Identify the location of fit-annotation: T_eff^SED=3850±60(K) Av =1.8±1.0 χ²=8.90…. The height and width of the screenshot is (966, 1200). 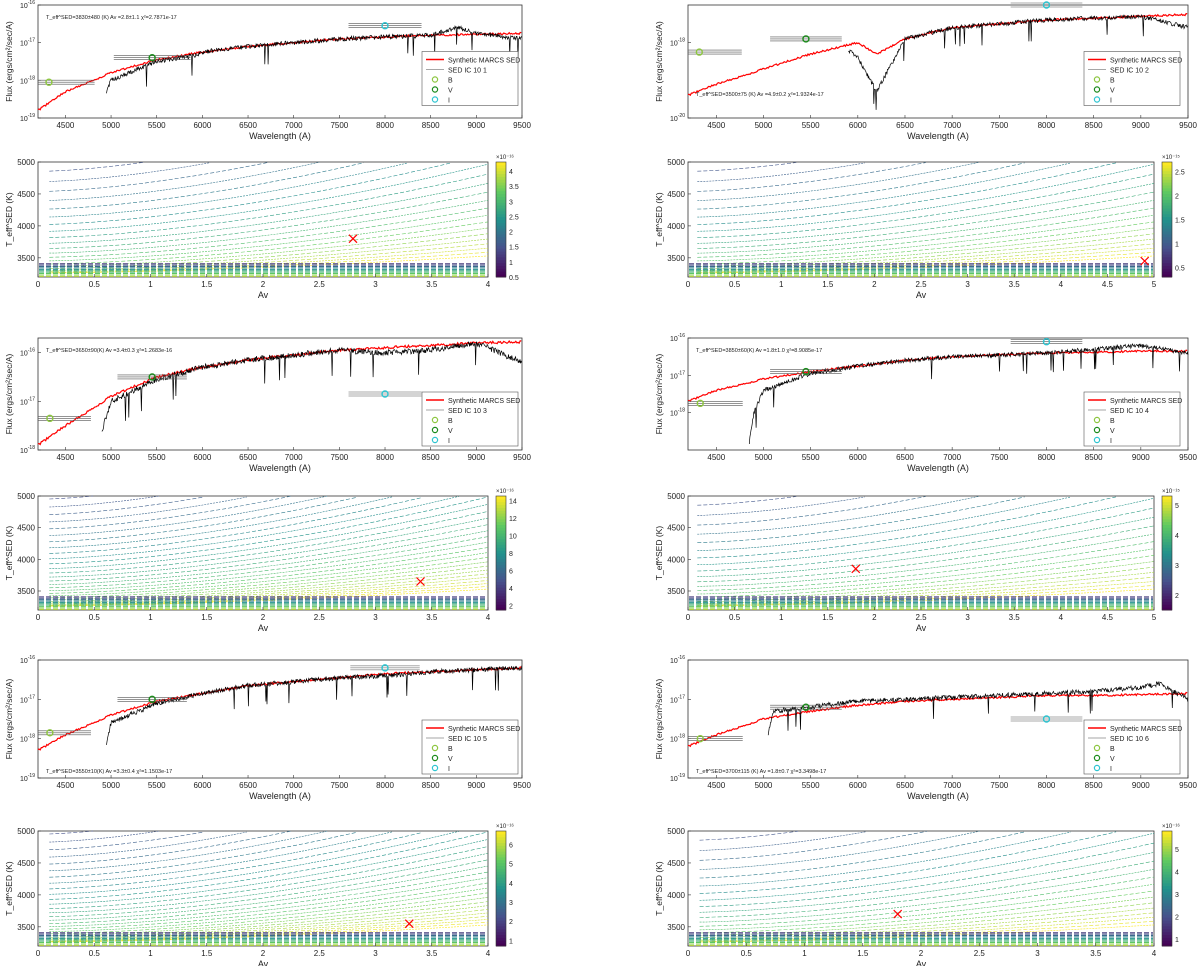
(759, 351).